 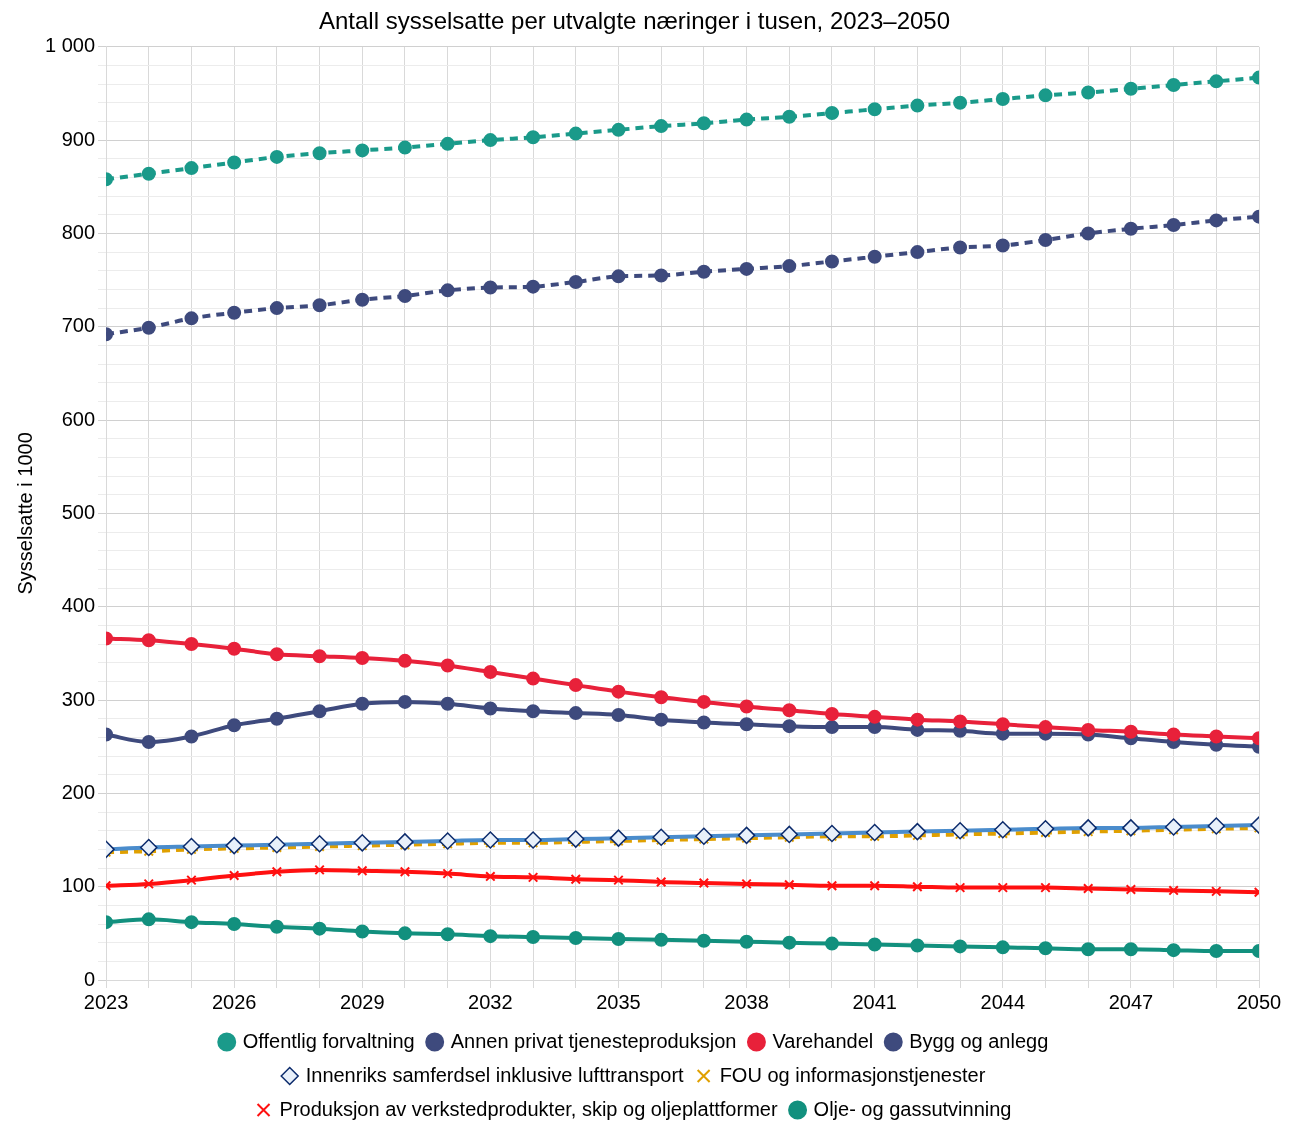 What do you see at coordinates (634, 21) in the screenshot?
I see `chart-title: Antall sysselsatte per utvalgte næringer i tusen, 2023–2050` at bounding box center [634, 21].